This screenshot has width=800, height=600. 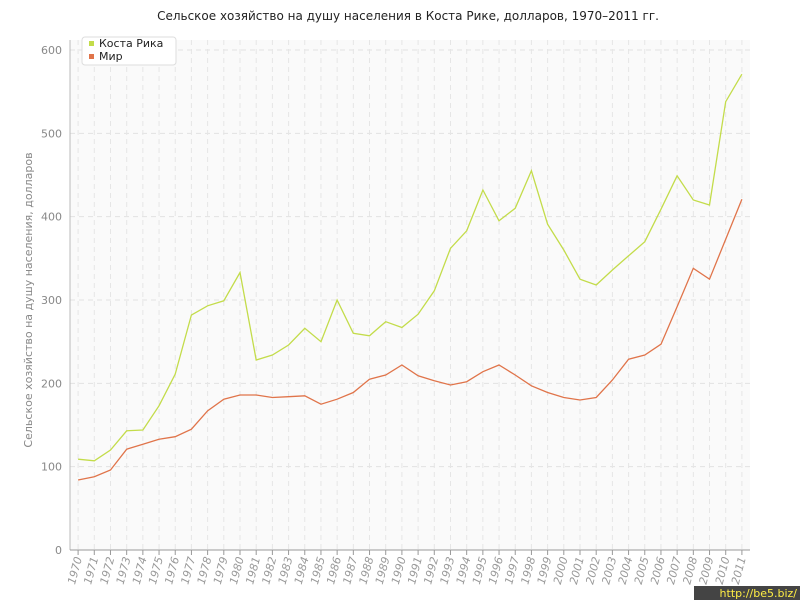 I want to click on y-tick-label: 600, so click(x=51, y=50).